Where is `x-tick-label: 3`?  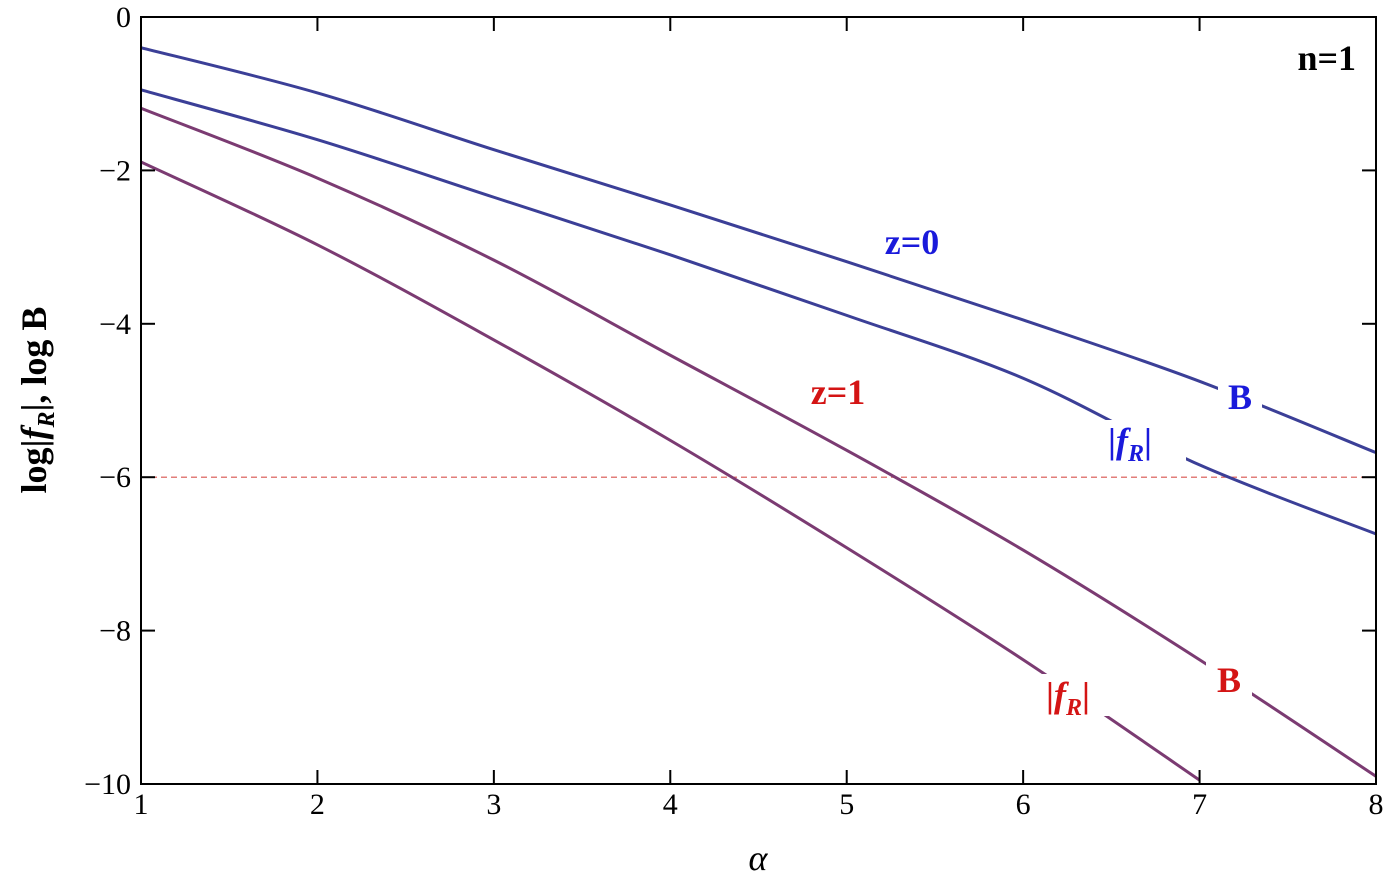 x-tick-label: 3 is located at coordinates (493, 804).